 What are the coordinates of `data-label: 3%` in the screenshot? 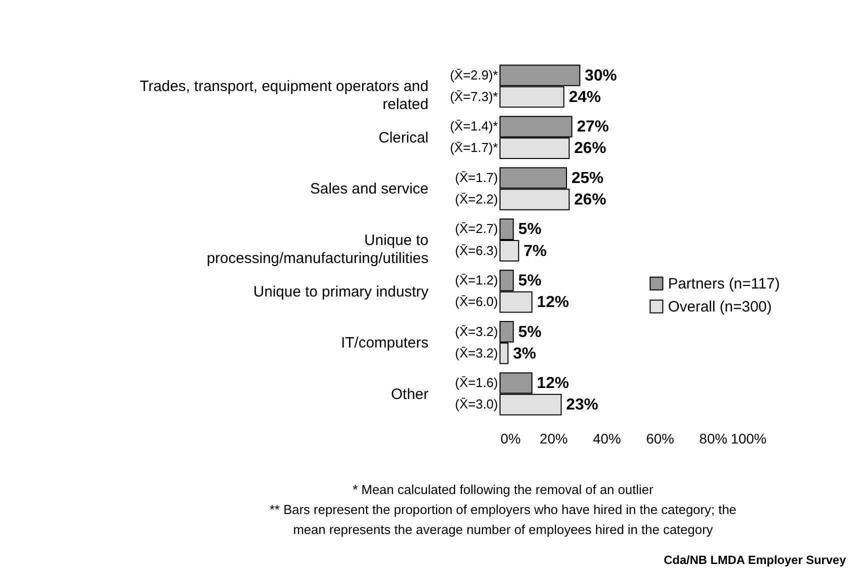 It's located at (524, 353).